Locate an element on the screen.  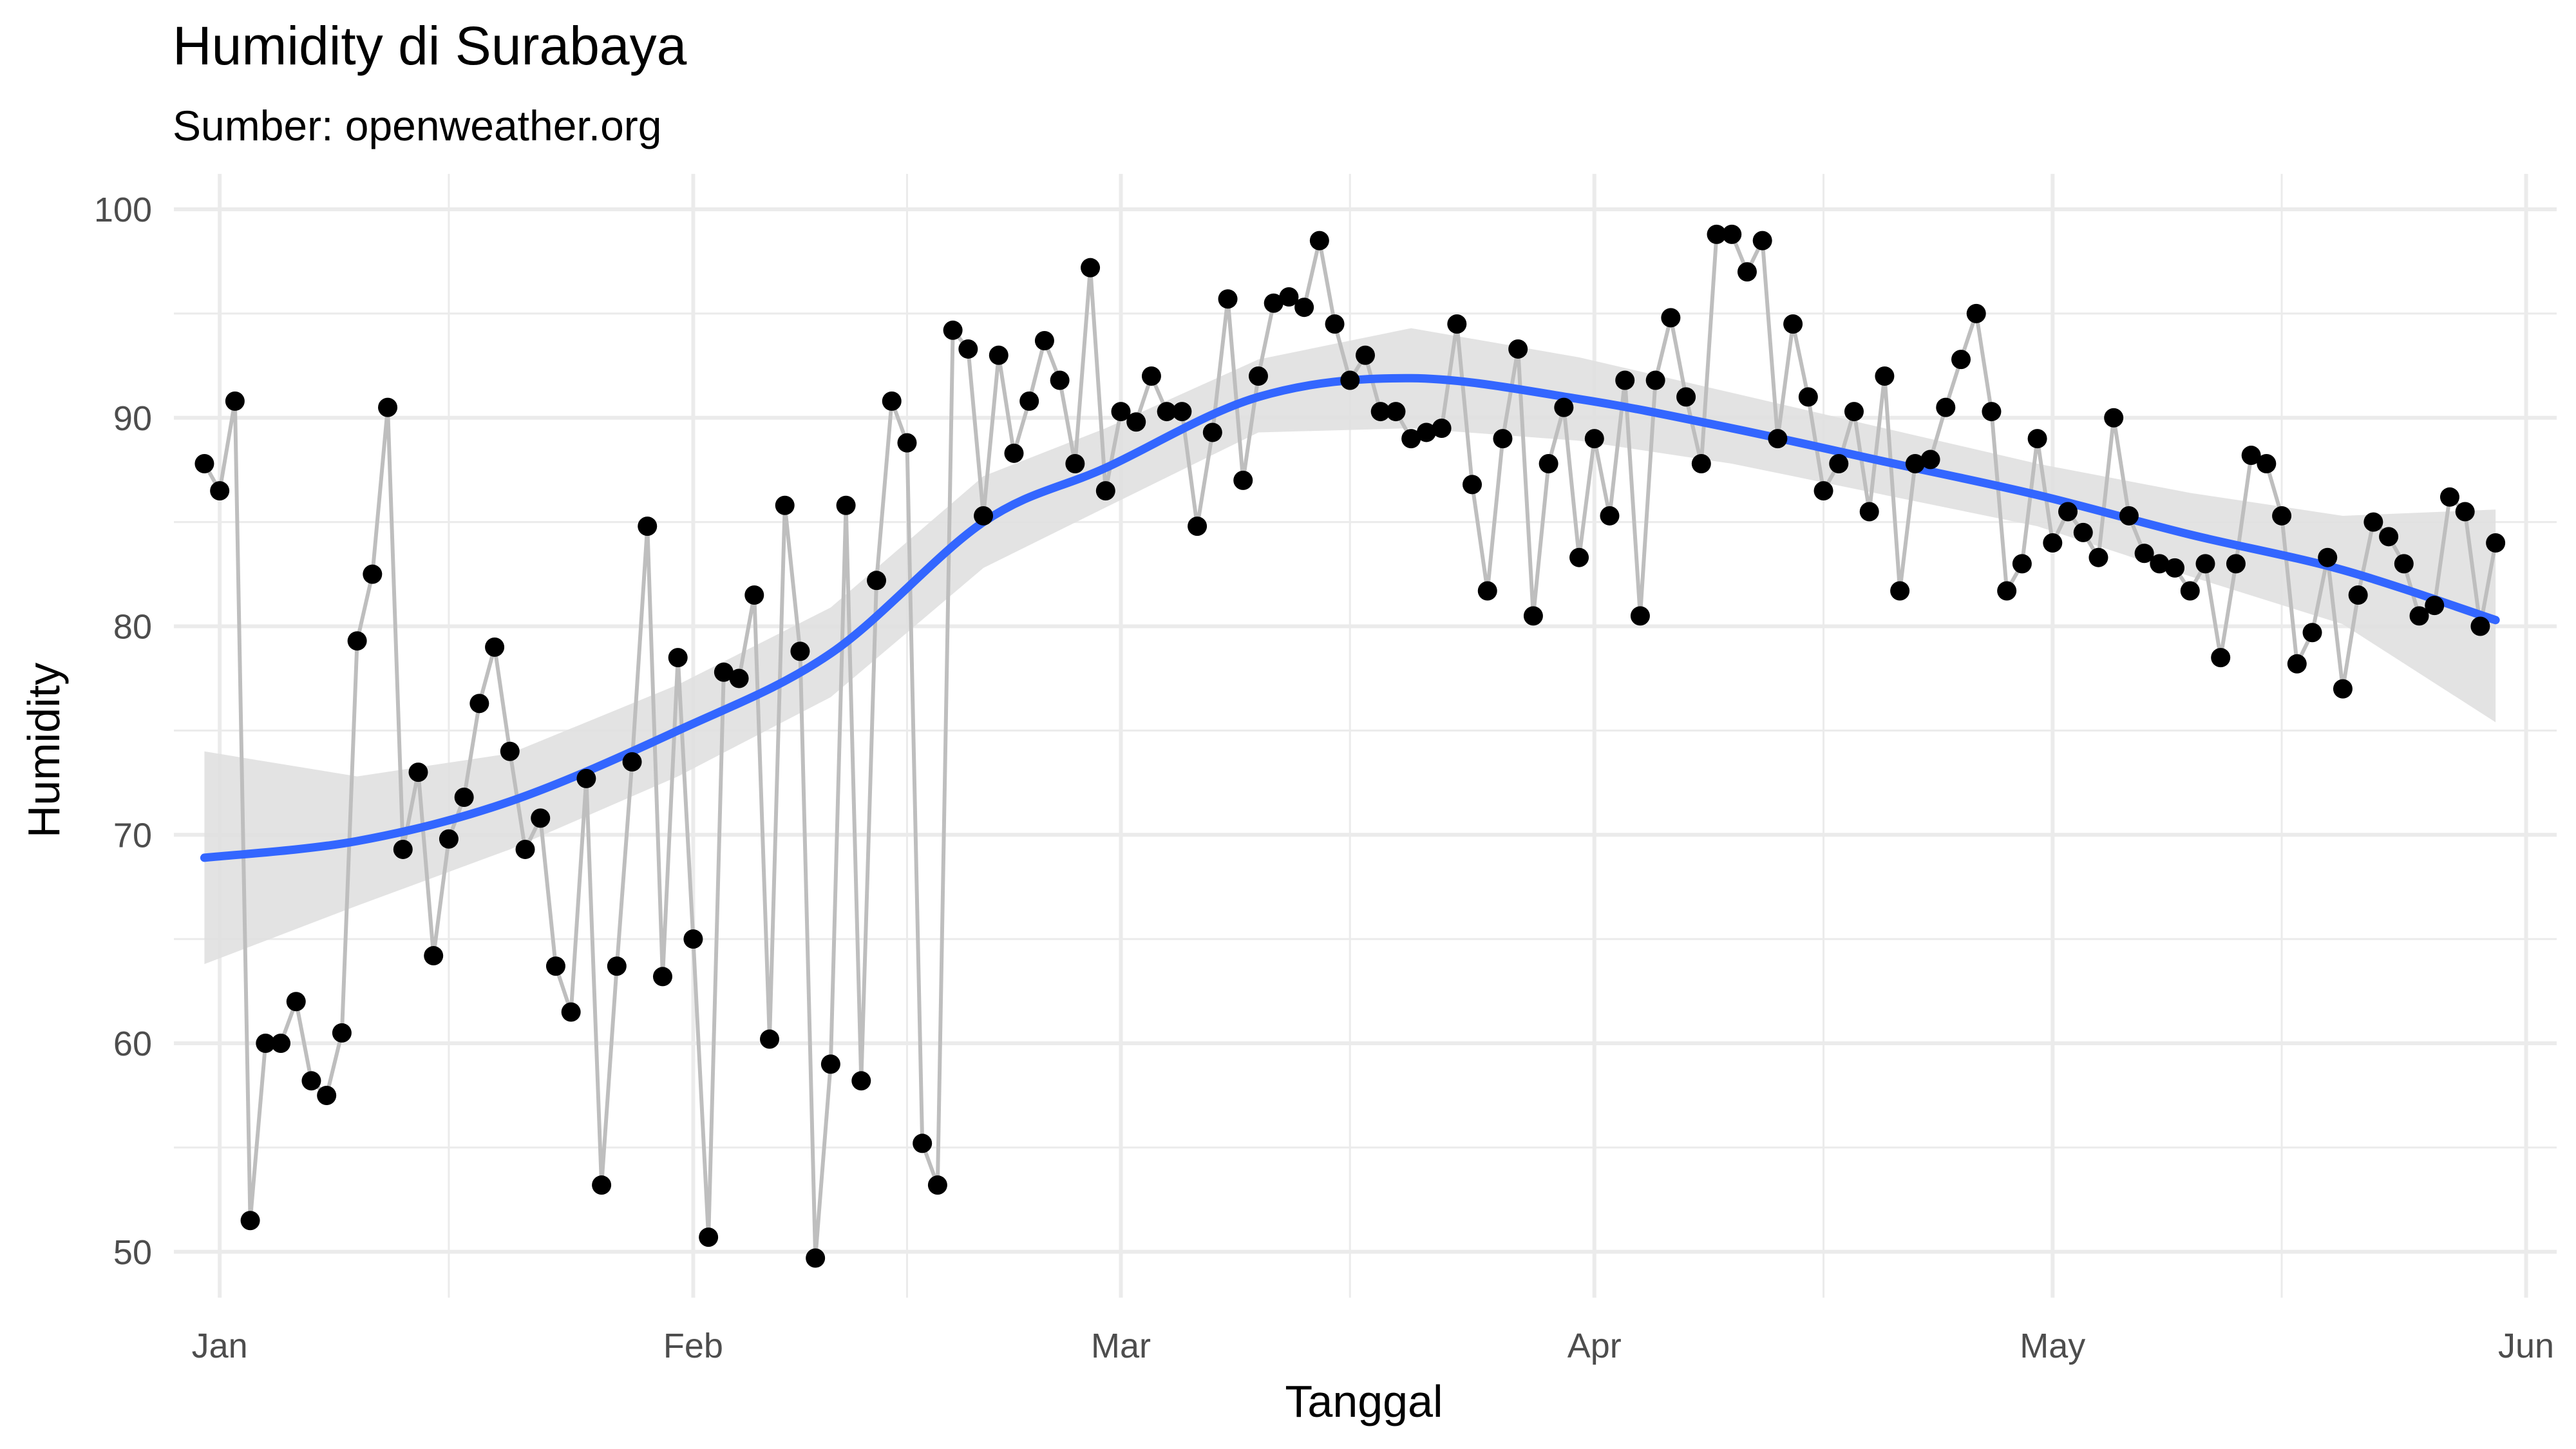
x-tick-label-mar: Mar is located at coordinates (1121, 1346).